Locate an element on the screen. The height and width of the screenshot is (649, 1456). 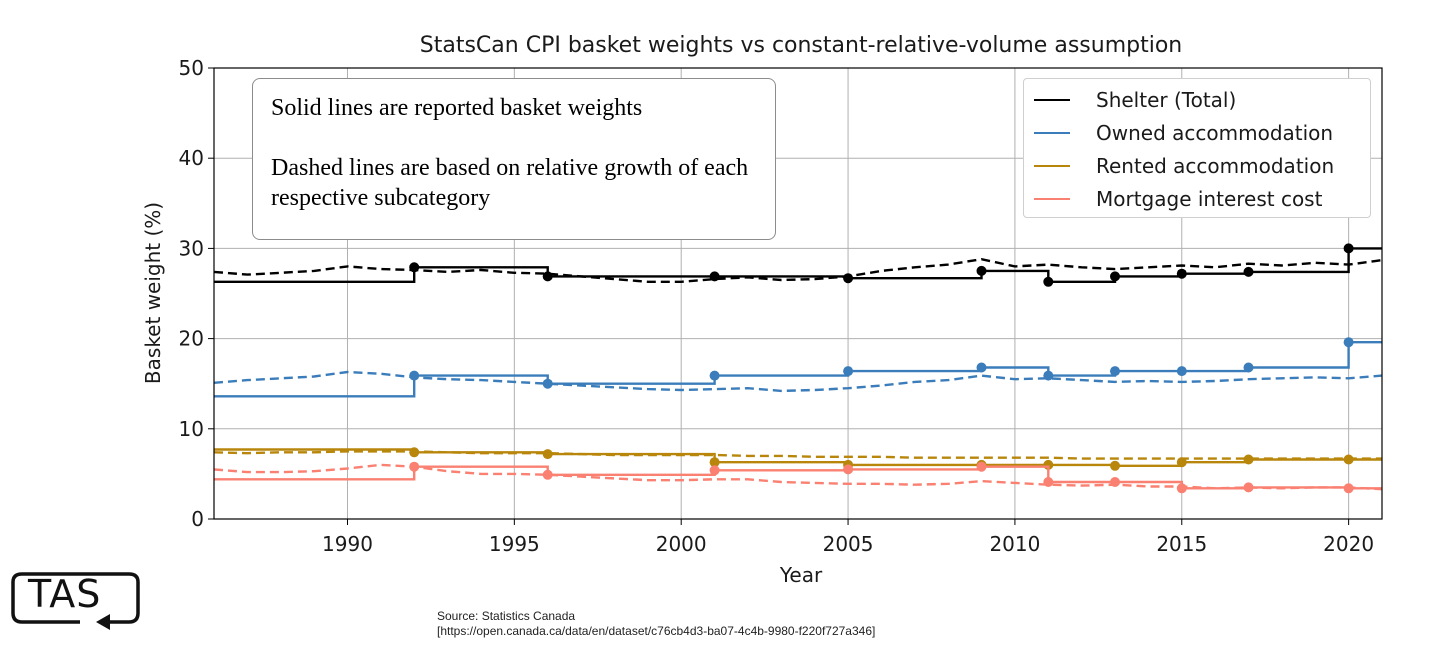
y-tick-label: 40 is located at coordinates (191, 158).